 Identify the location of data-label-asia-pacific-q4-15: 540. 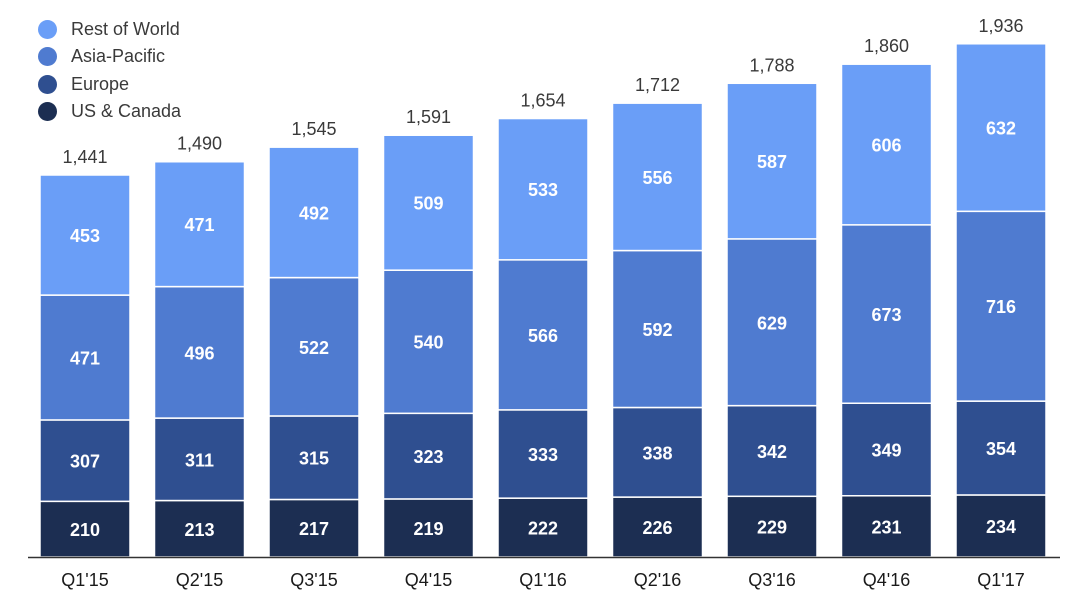
(428, 343).